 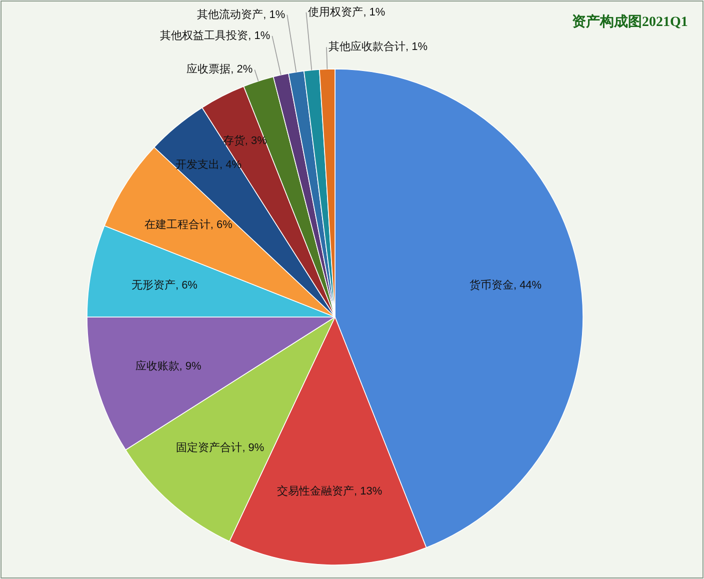 I want to click on slice-label: 使用权资产, 1%, so click(x=347, y=11).